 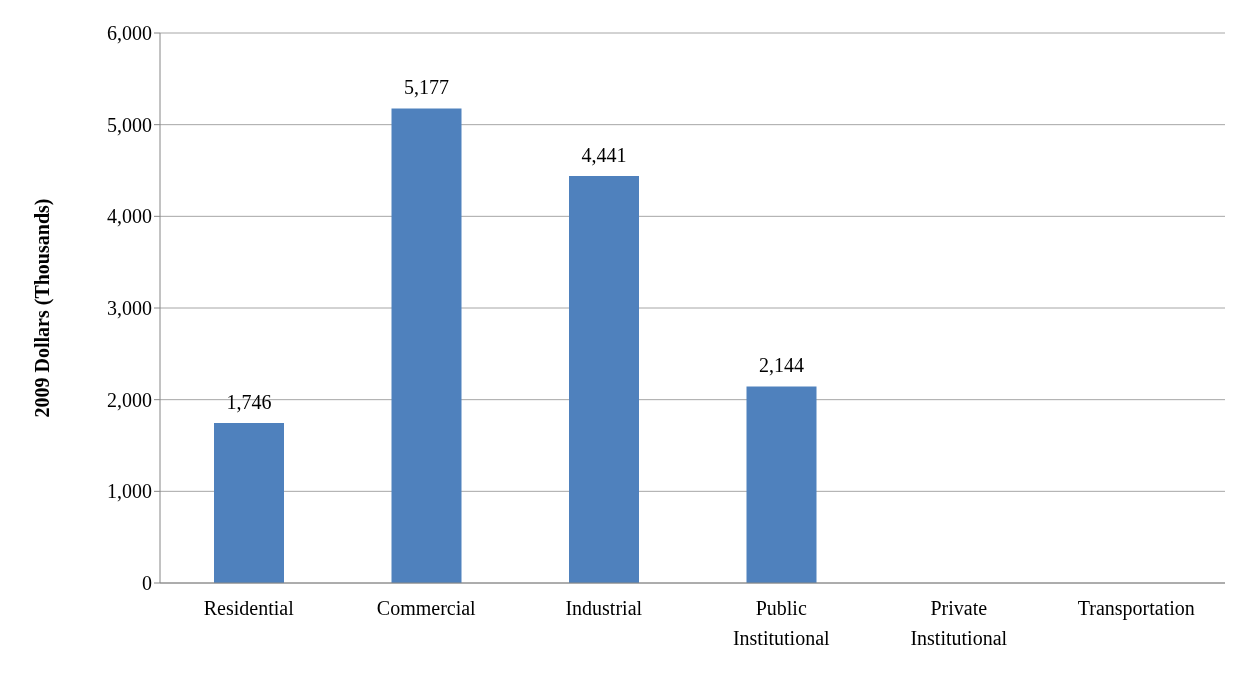 I want to click on y-axis-title: 2009 Dollars (Thousands), so click(x=43, y=308).